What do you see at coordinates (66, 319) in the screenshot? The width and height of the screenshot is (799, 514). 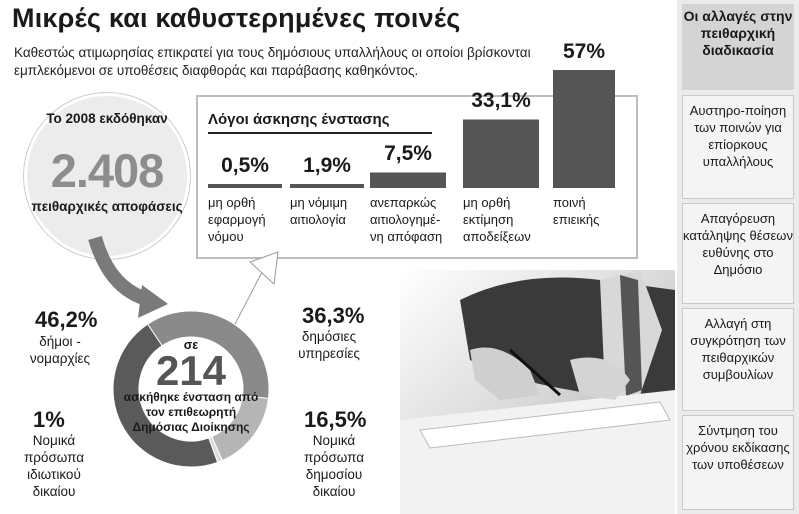 I see `donut-value-label: 46,2%` at bounding box center [66, 319].